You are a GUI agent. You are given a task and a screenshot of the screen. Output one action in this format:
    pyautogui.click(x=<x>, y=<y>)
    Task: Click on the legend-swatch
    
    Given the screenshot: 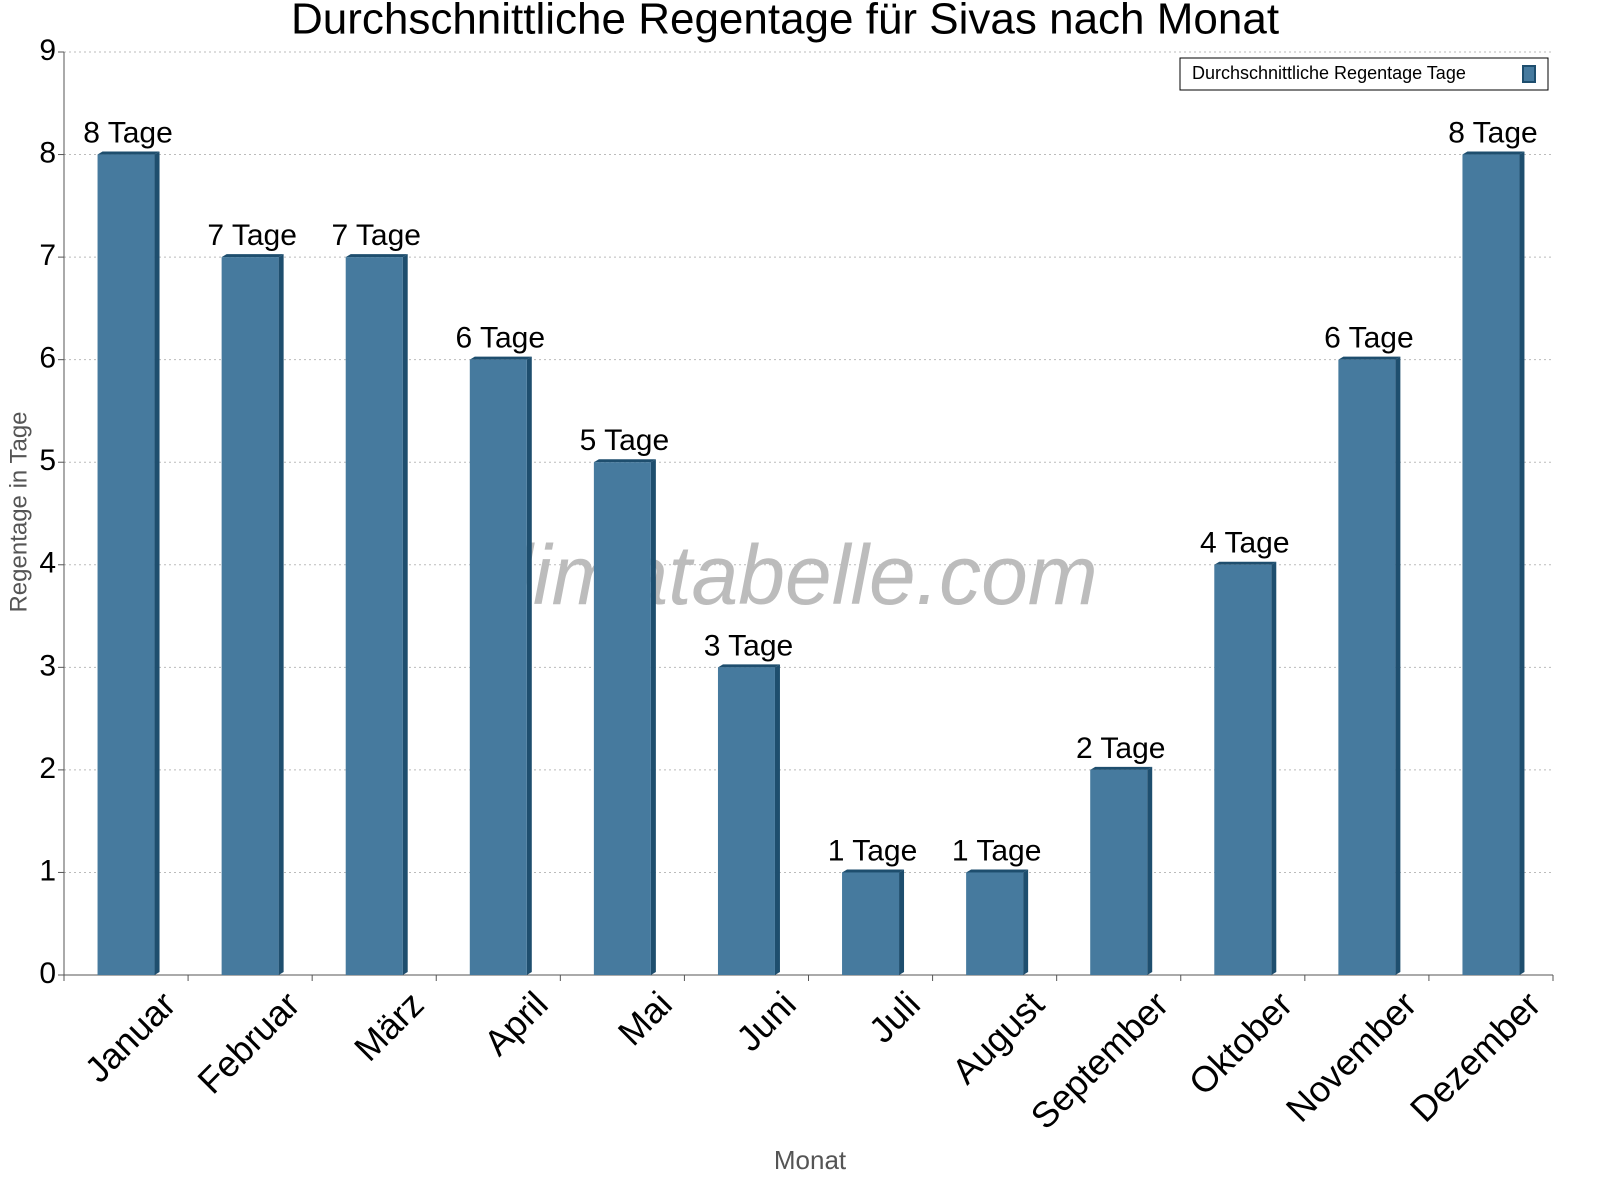 What is the action you would take?
    pyautogui.click(x=1529, y=74)
    